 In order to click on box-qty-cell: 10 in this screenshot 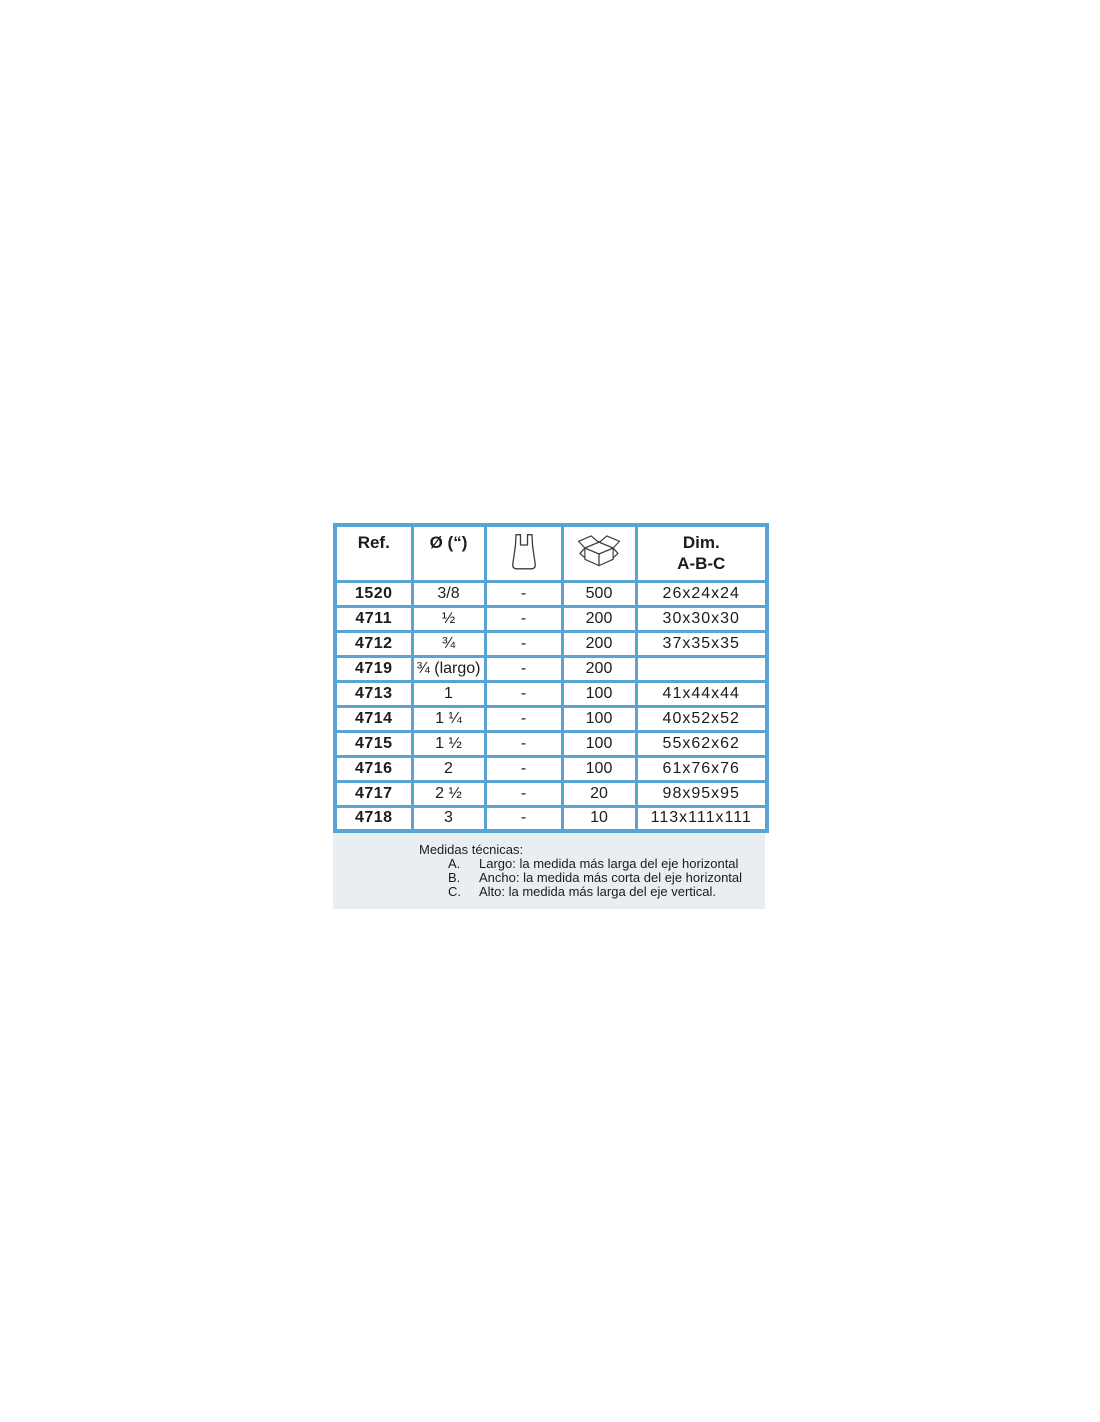, I will do `click(599, 818)`.